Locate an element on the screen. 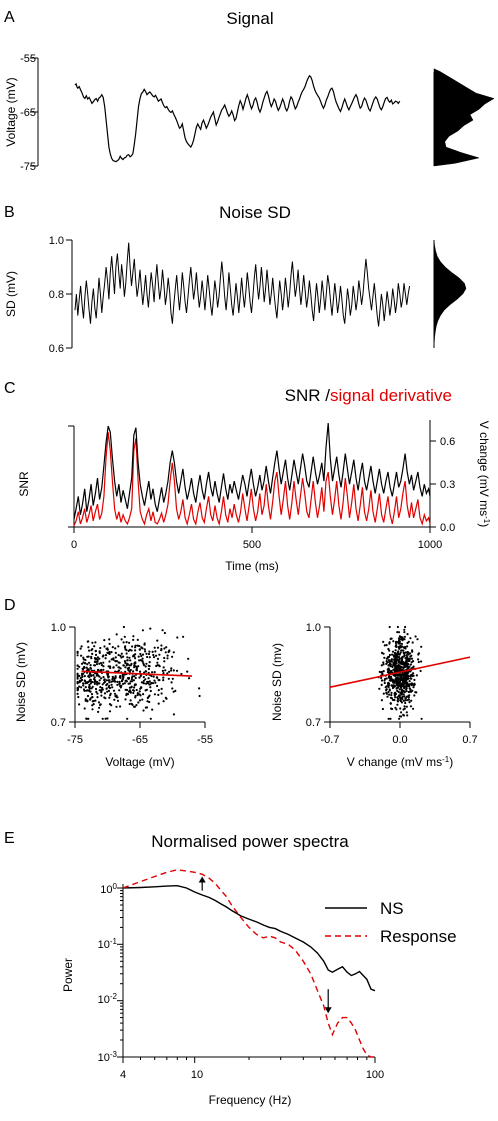  panel-d-right-fit-line is located at coordinates (400, 672).